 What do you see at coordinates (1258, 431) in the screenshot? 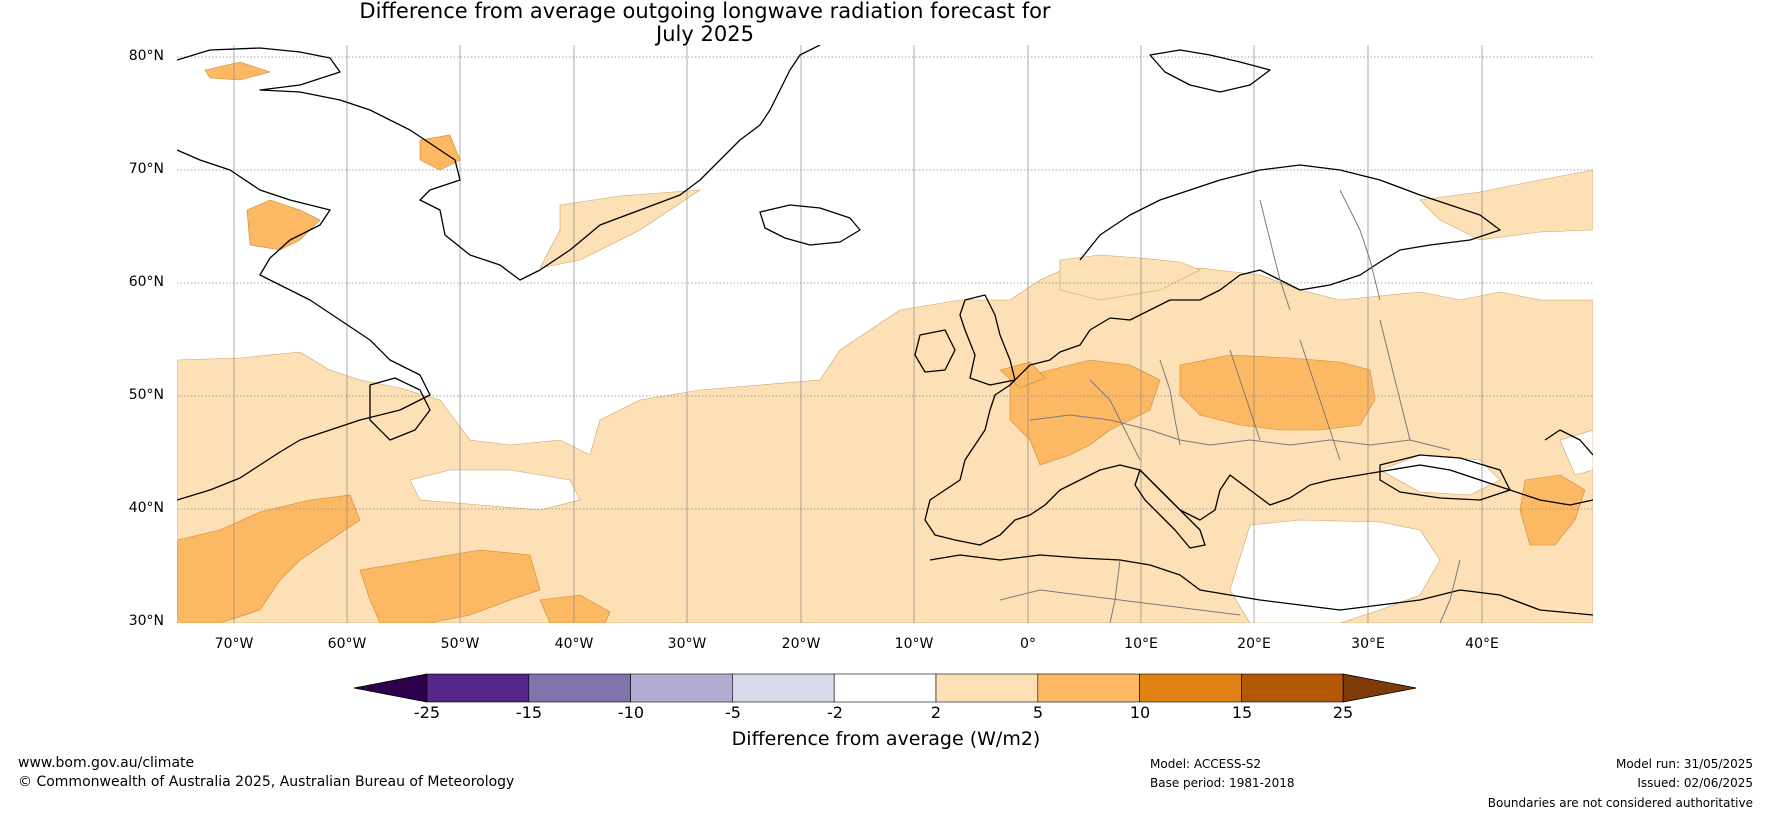
I see `europe-mainland-coast` at bounding box center [1258, 431].